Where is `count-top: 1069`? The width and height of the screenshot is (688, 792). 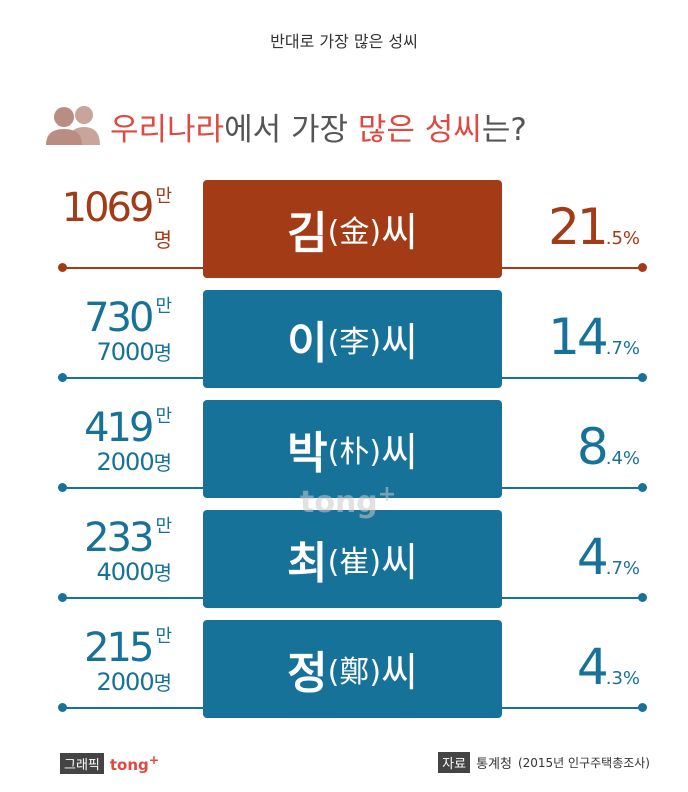
count-top: 1069 is located at coordinates (108, 208).